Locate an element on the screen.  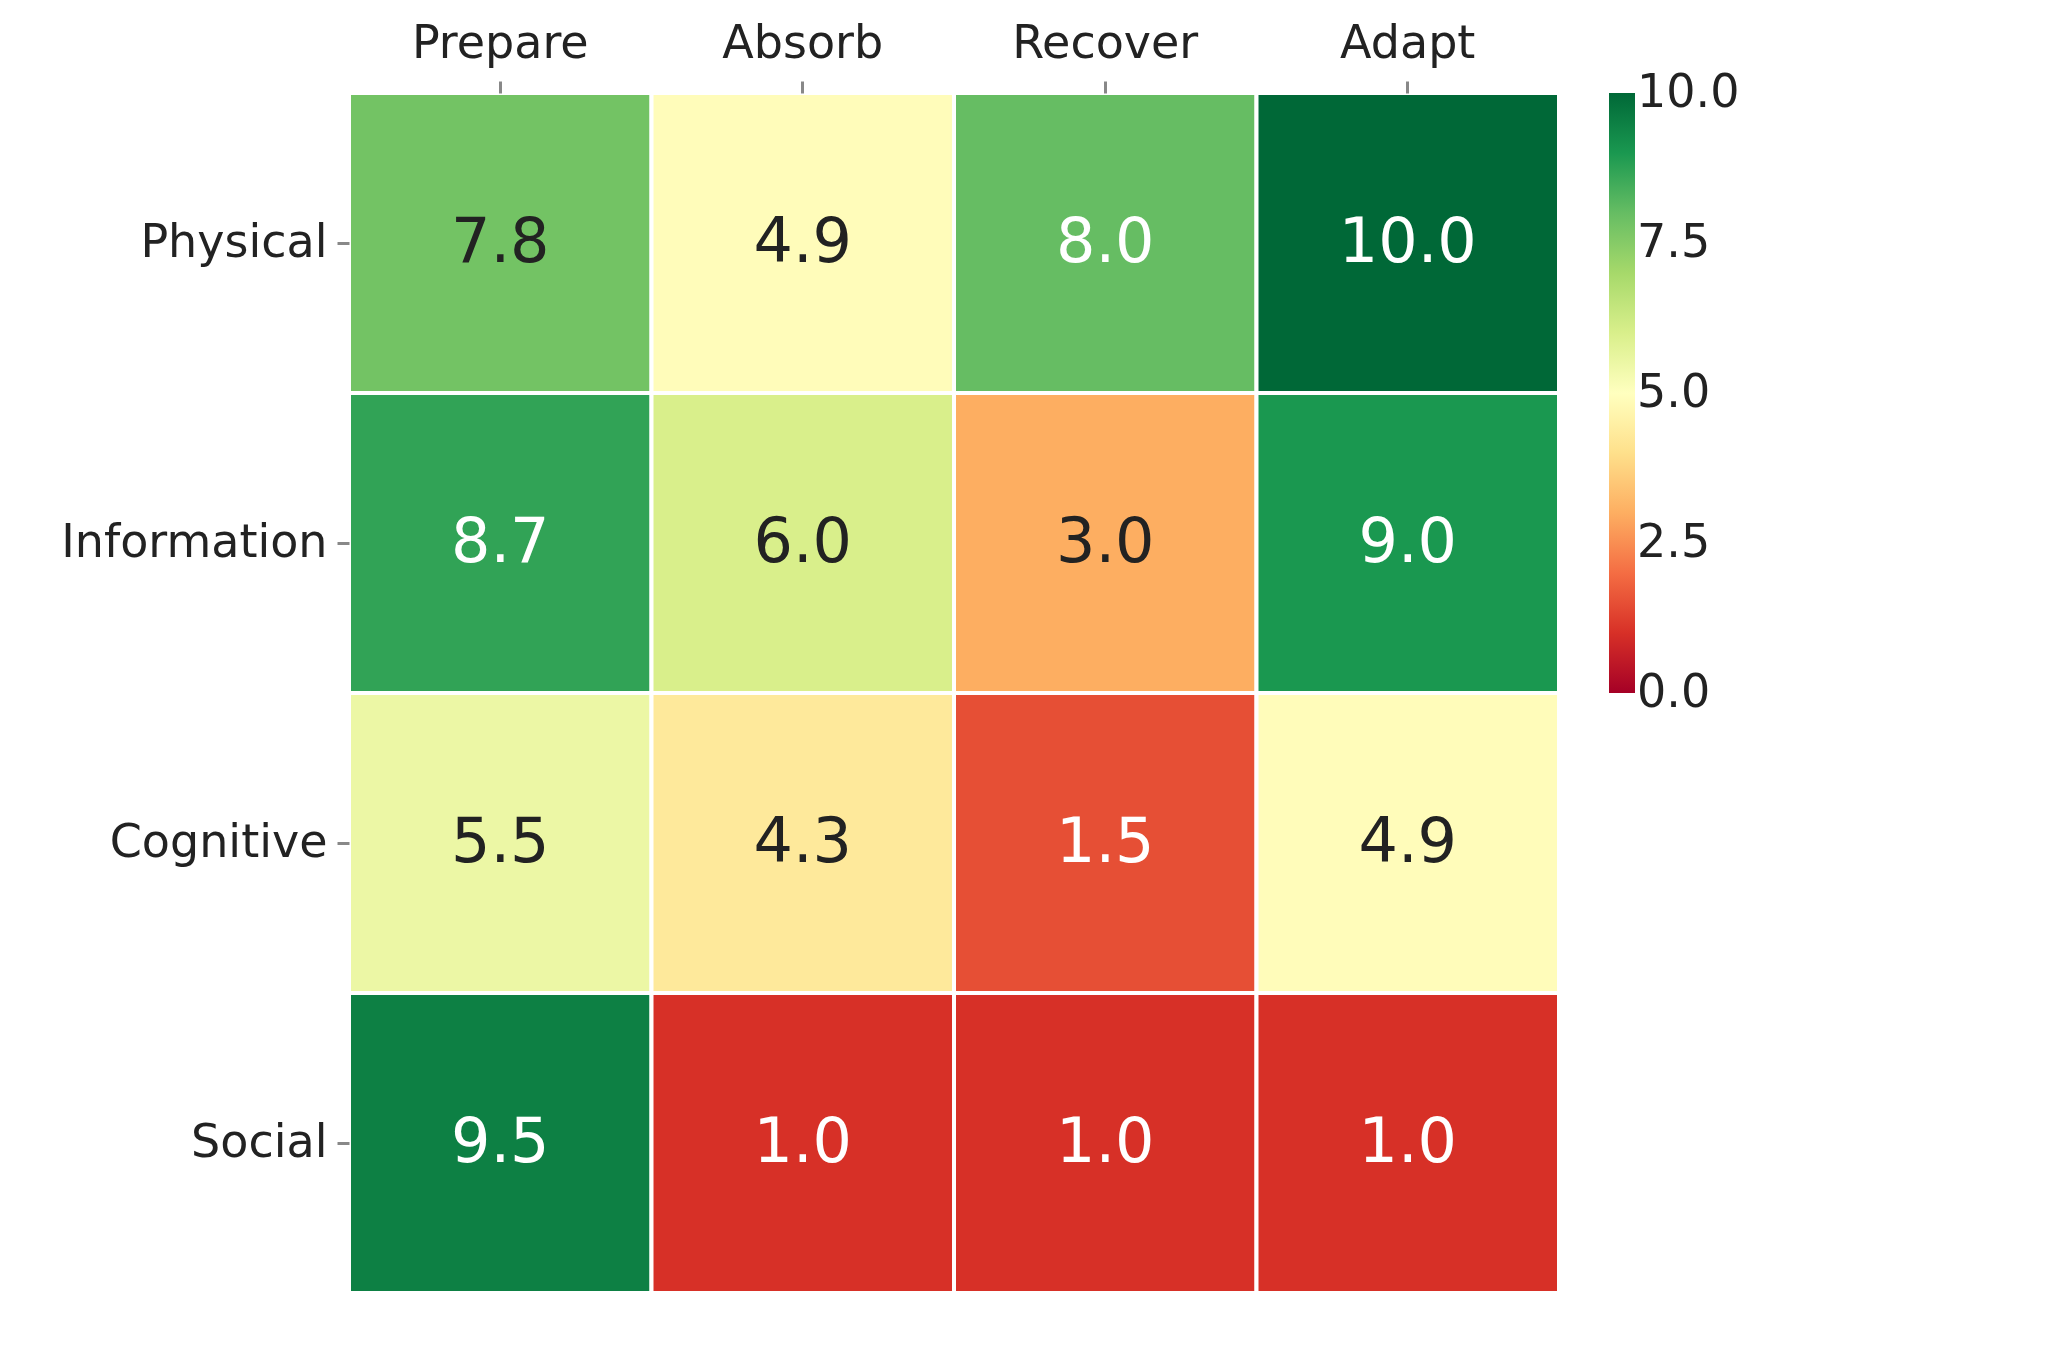
y-tick-label: Physical is located at coordinates (234, 241).